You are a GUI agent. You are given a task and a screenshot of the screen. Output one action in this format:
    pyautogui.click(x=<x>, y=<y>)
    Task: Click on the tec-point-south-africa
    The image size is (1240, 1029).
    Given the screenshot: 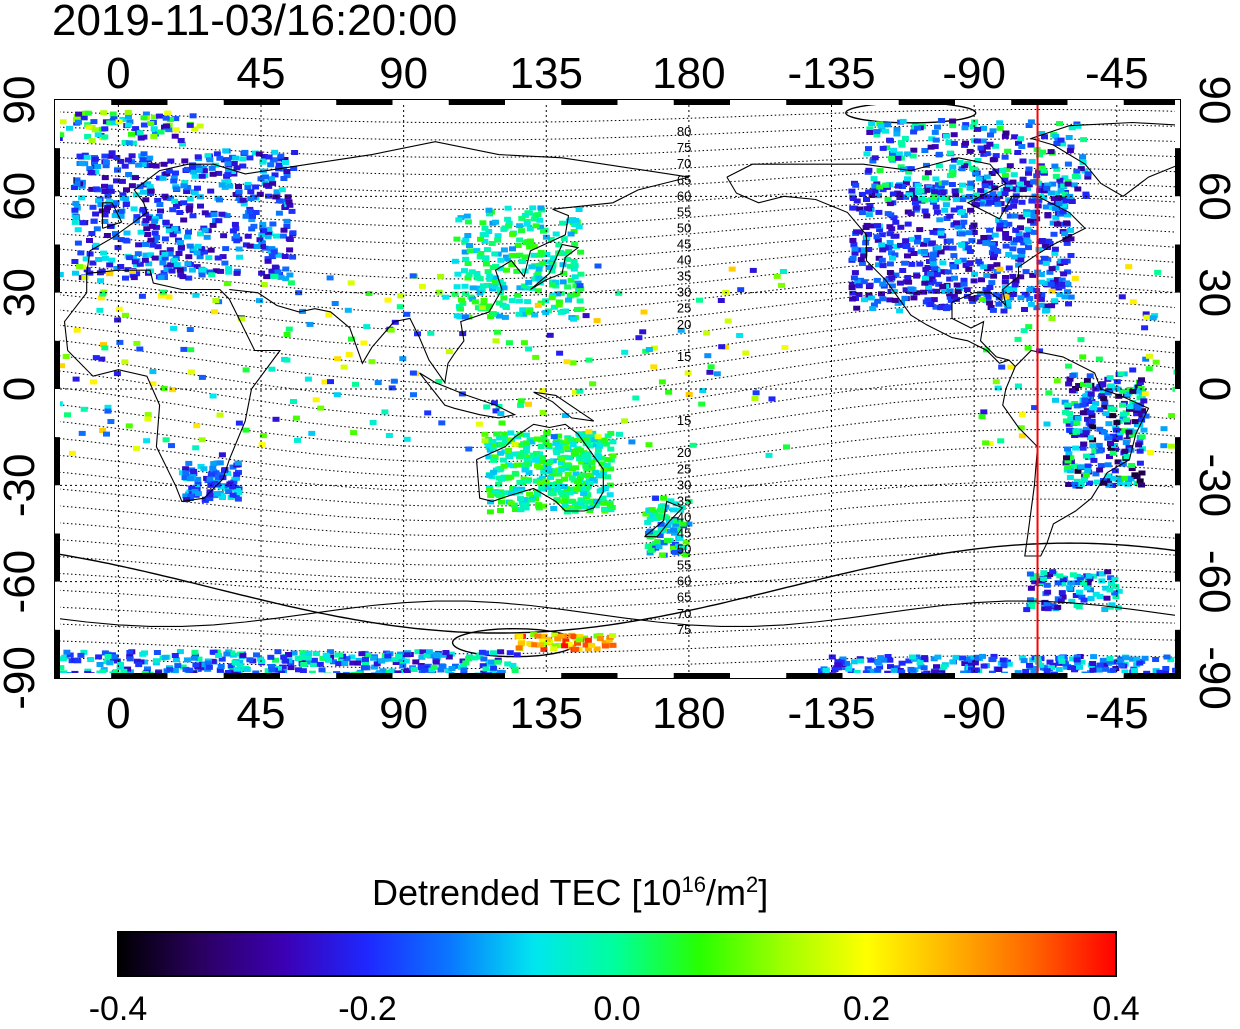 What is the action you would take?
    pyautogui.click(x=233, y=495)
    